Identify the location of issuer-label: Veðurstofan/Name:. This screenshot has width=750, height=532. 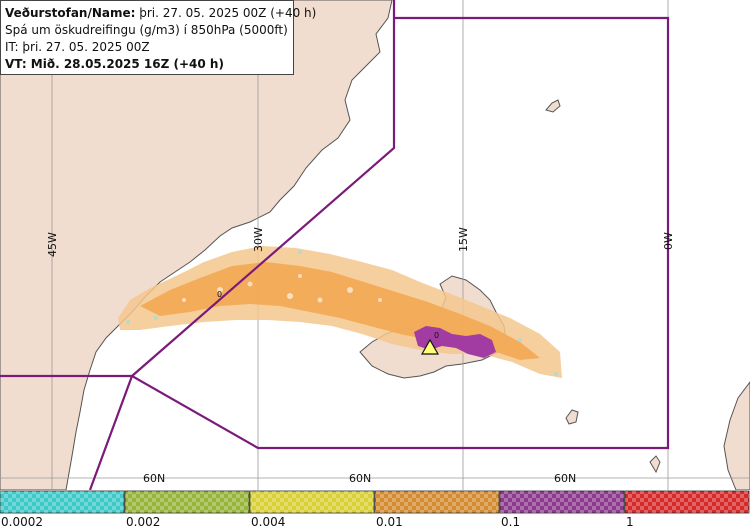
(70, 13).